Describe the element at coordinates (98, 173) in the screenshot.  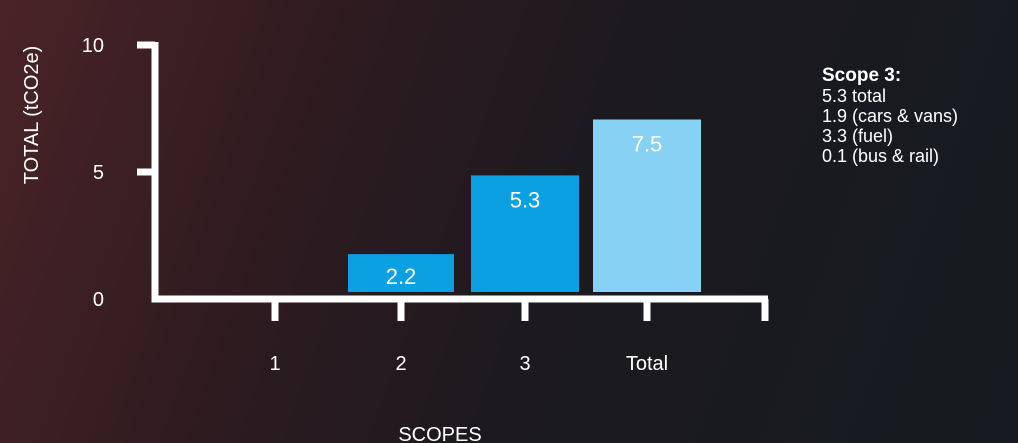
I see `y-tick-label-5: 5` at that location.